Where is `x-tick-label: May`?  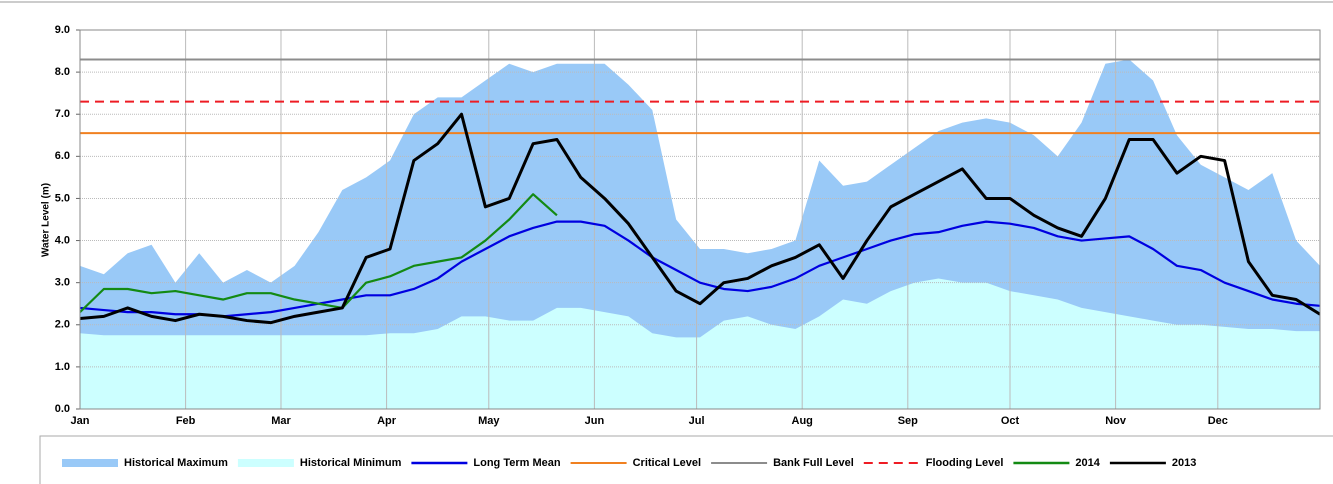 x-tick-label: May is located at coordinates (489, 421).